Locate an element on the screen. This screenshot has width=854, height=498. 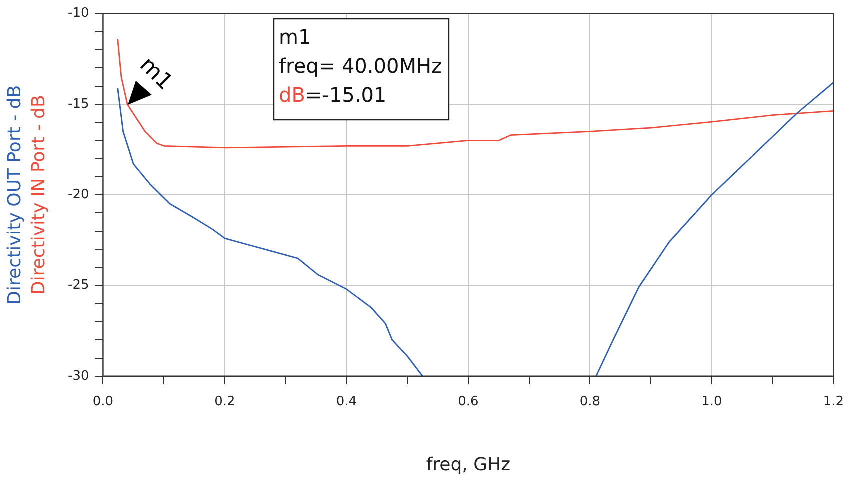
x-tick-label: 1.2 is located at coordinates (833, 402).